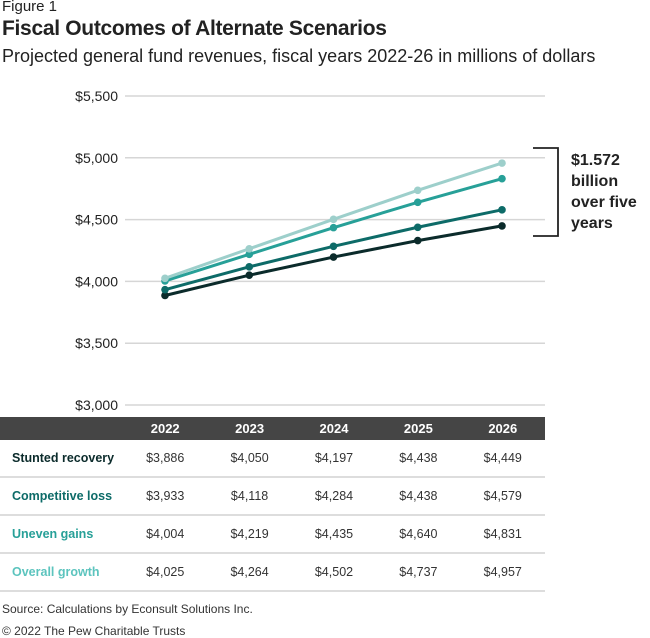 This screenshot has height=638, width=650. I want to click on y-tick-label: $4,000, so click(96, 281).